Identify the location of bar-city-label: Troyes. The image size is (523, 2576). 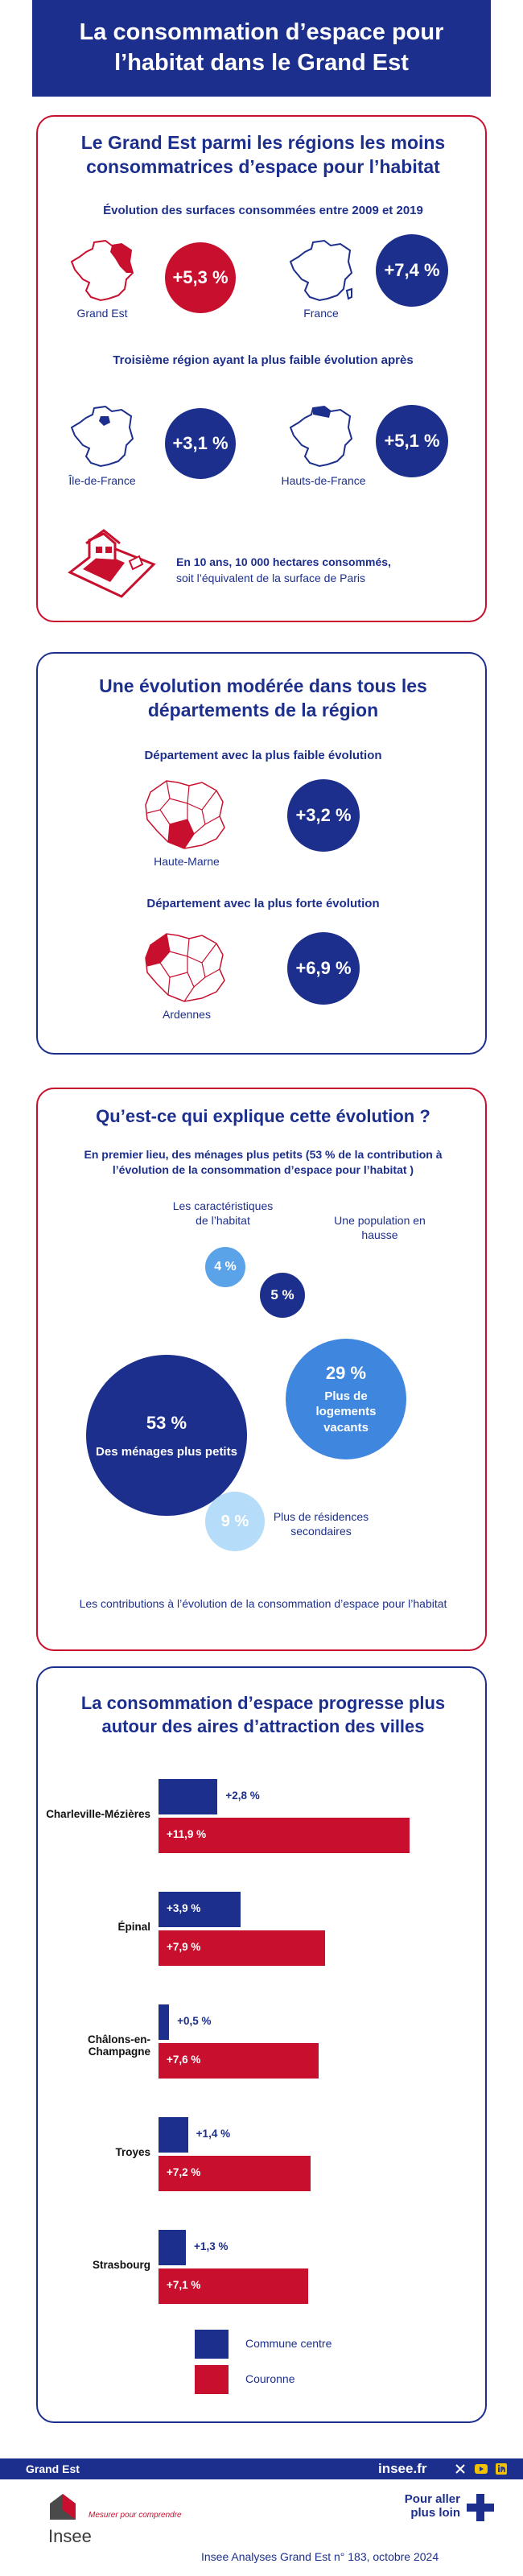
(133, 2152).